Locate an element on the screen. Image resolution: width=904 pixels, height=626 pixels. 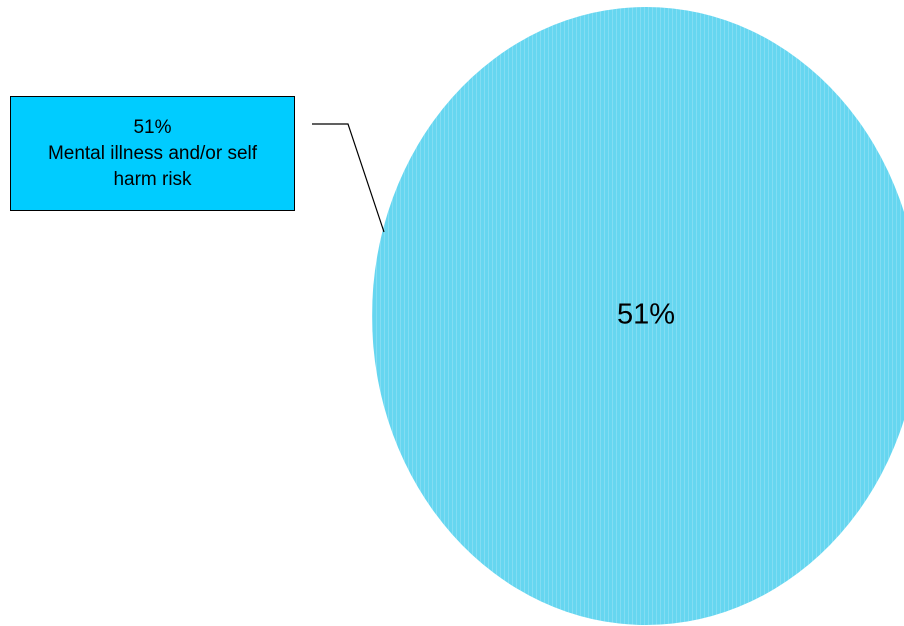
slice-label: 51% is located at coordinates (646, 315).